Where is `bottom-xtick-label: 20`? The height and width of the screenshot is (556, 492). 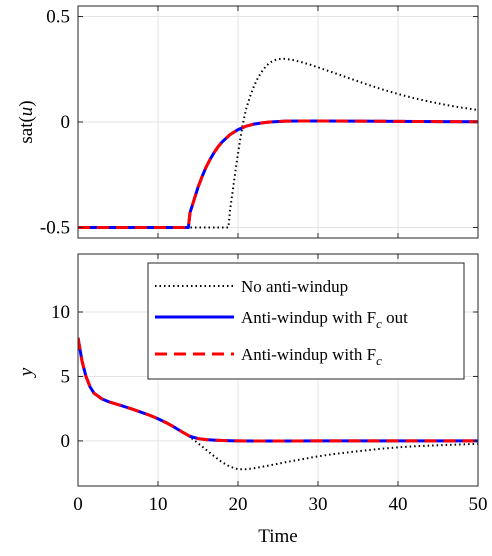 bottom-xtick-label: 20 is located at coordinates (238, 504).